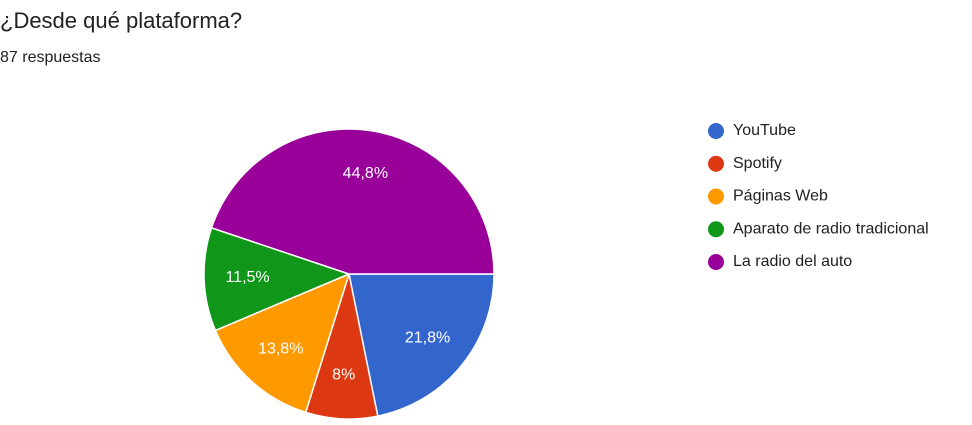 The width and height of the screenshot is (972, 425). I want to click on chart-title: ¿Desde qué plataforma?, so click(121, 20).